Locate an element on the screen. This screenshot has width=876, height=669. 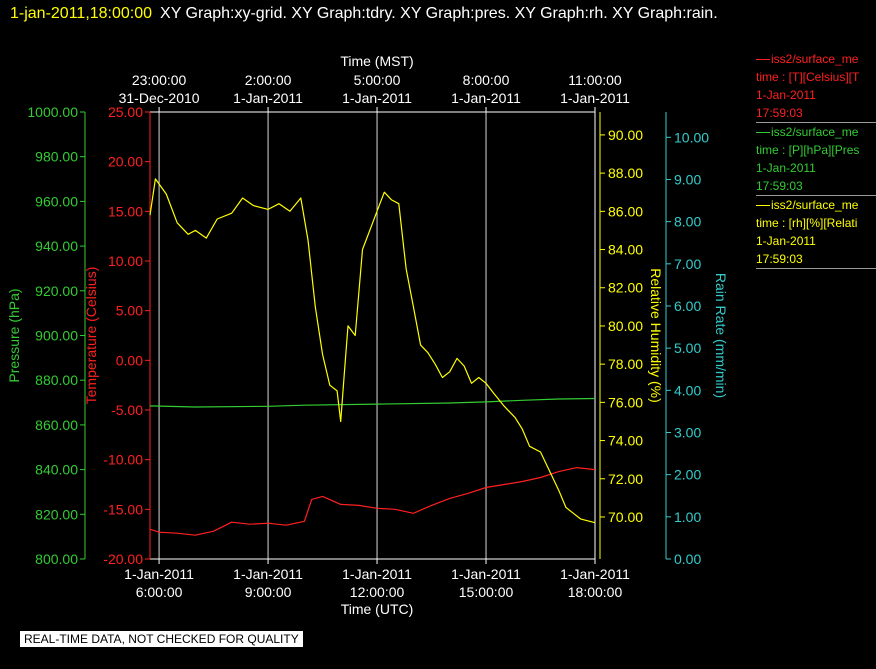
temperature-tick-label: -5.00 is located at coordinates (127, 410).